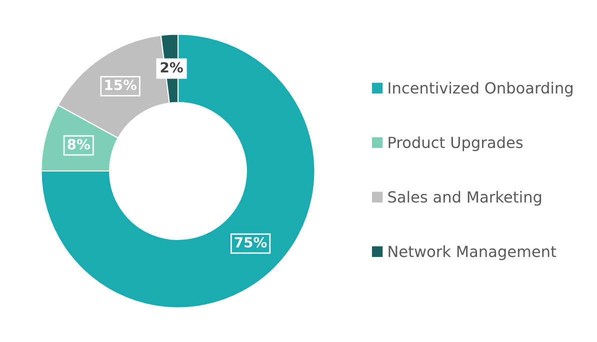 The width and height of the screenshot is (597, 342). Describe the element at coordinates (121, 85) in the screenshot. I see `data-label: 15%` at that location.